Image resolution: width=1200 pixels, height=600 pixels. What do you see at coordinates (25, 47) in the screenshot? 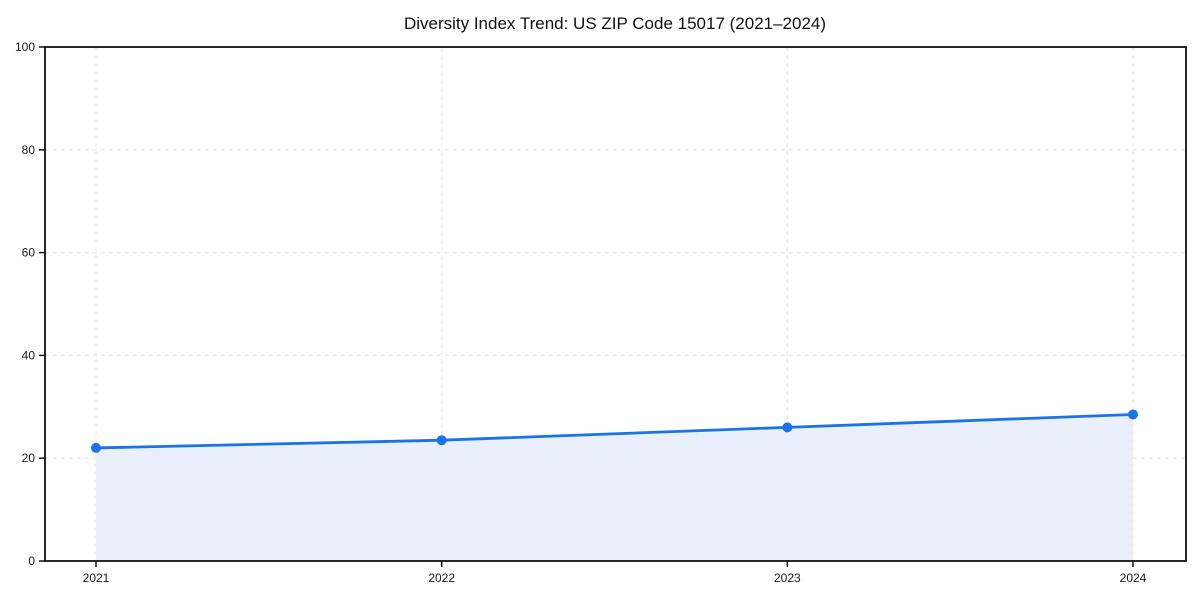
I see `y-tick-label: 100` at bounding box center [25, 47].